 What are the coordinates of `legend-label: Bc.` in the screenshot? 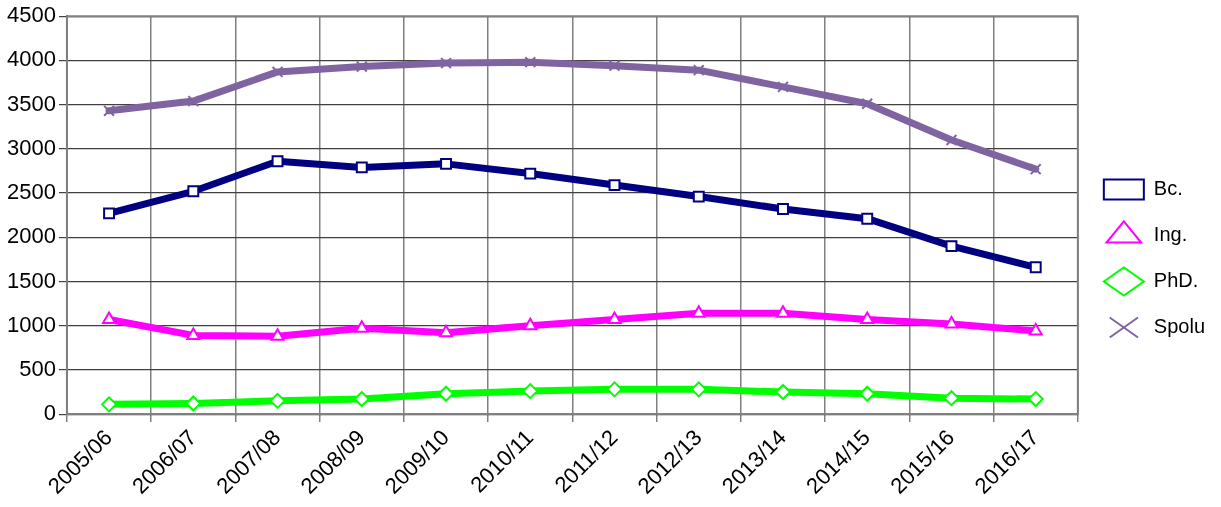 It's located at (1168, 188).